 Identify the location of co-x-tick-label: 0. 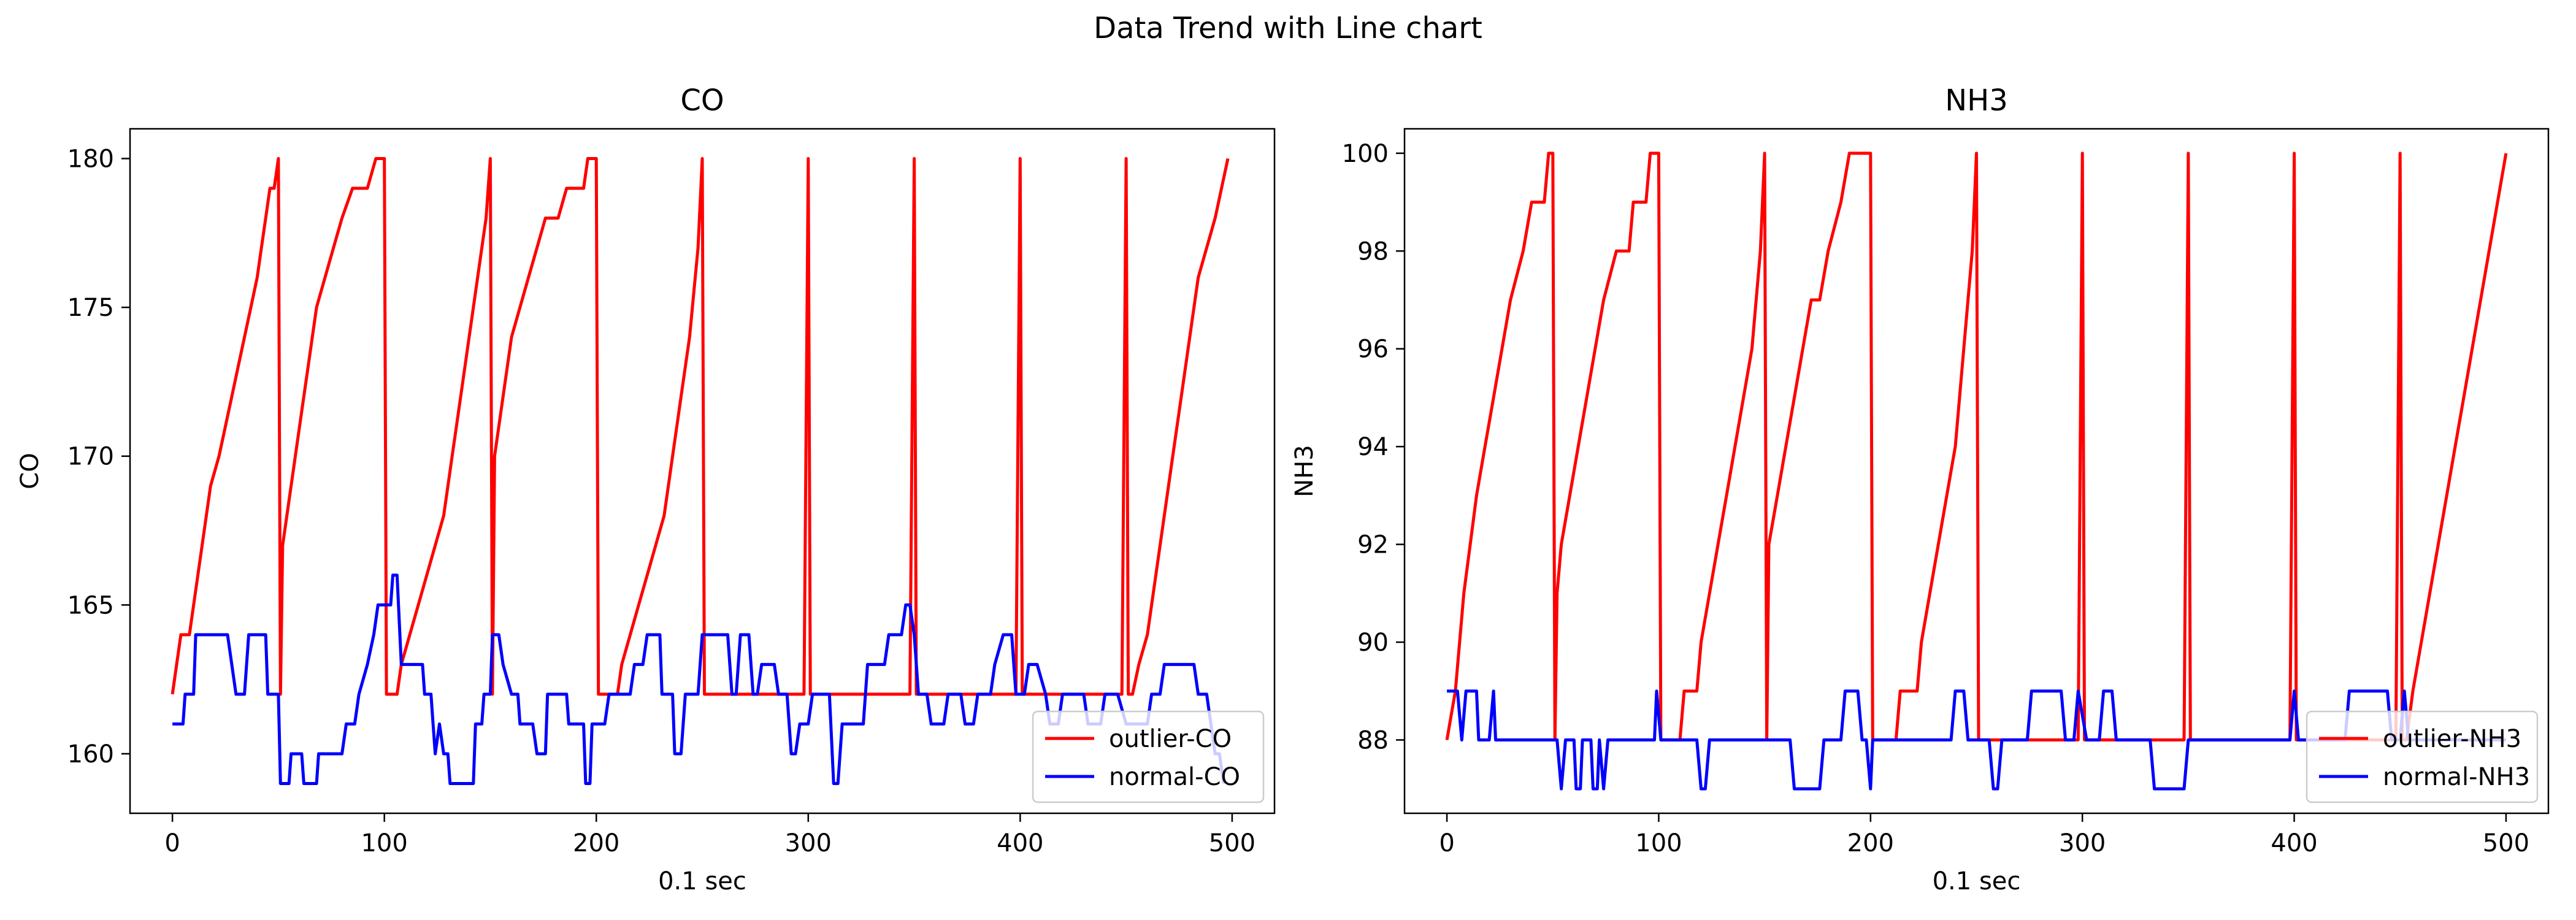
(172, 843).